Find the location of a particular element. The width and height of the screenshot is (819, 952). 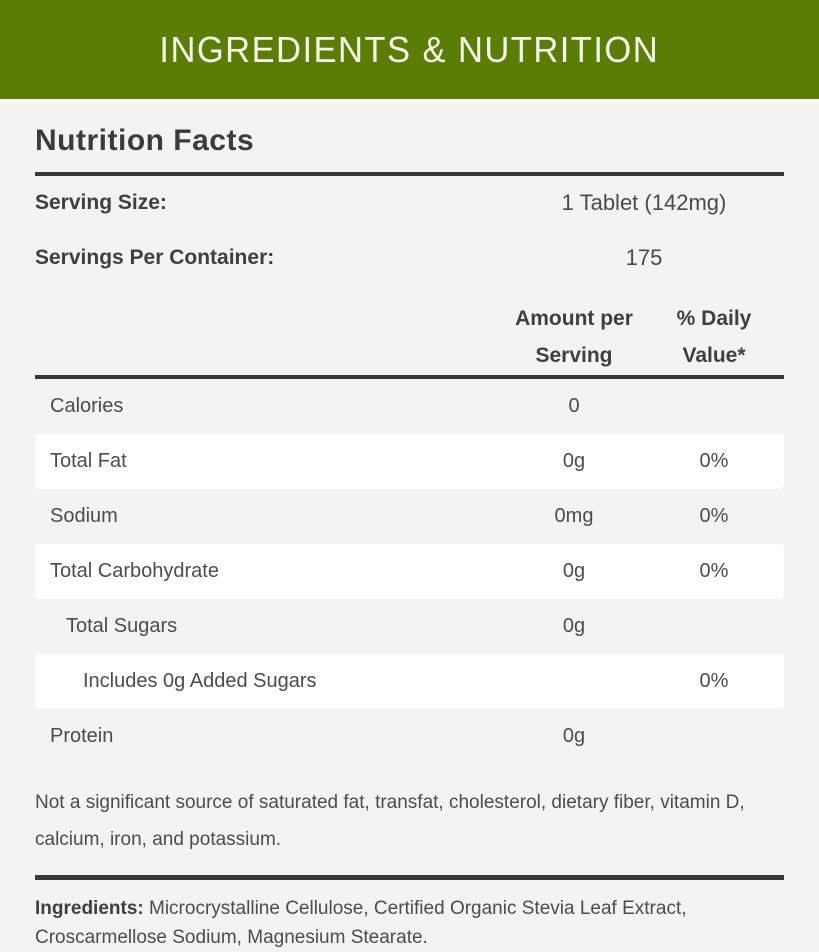

nutrition-facts-title: Nutrition Facts is located at coordinates (145, 140).